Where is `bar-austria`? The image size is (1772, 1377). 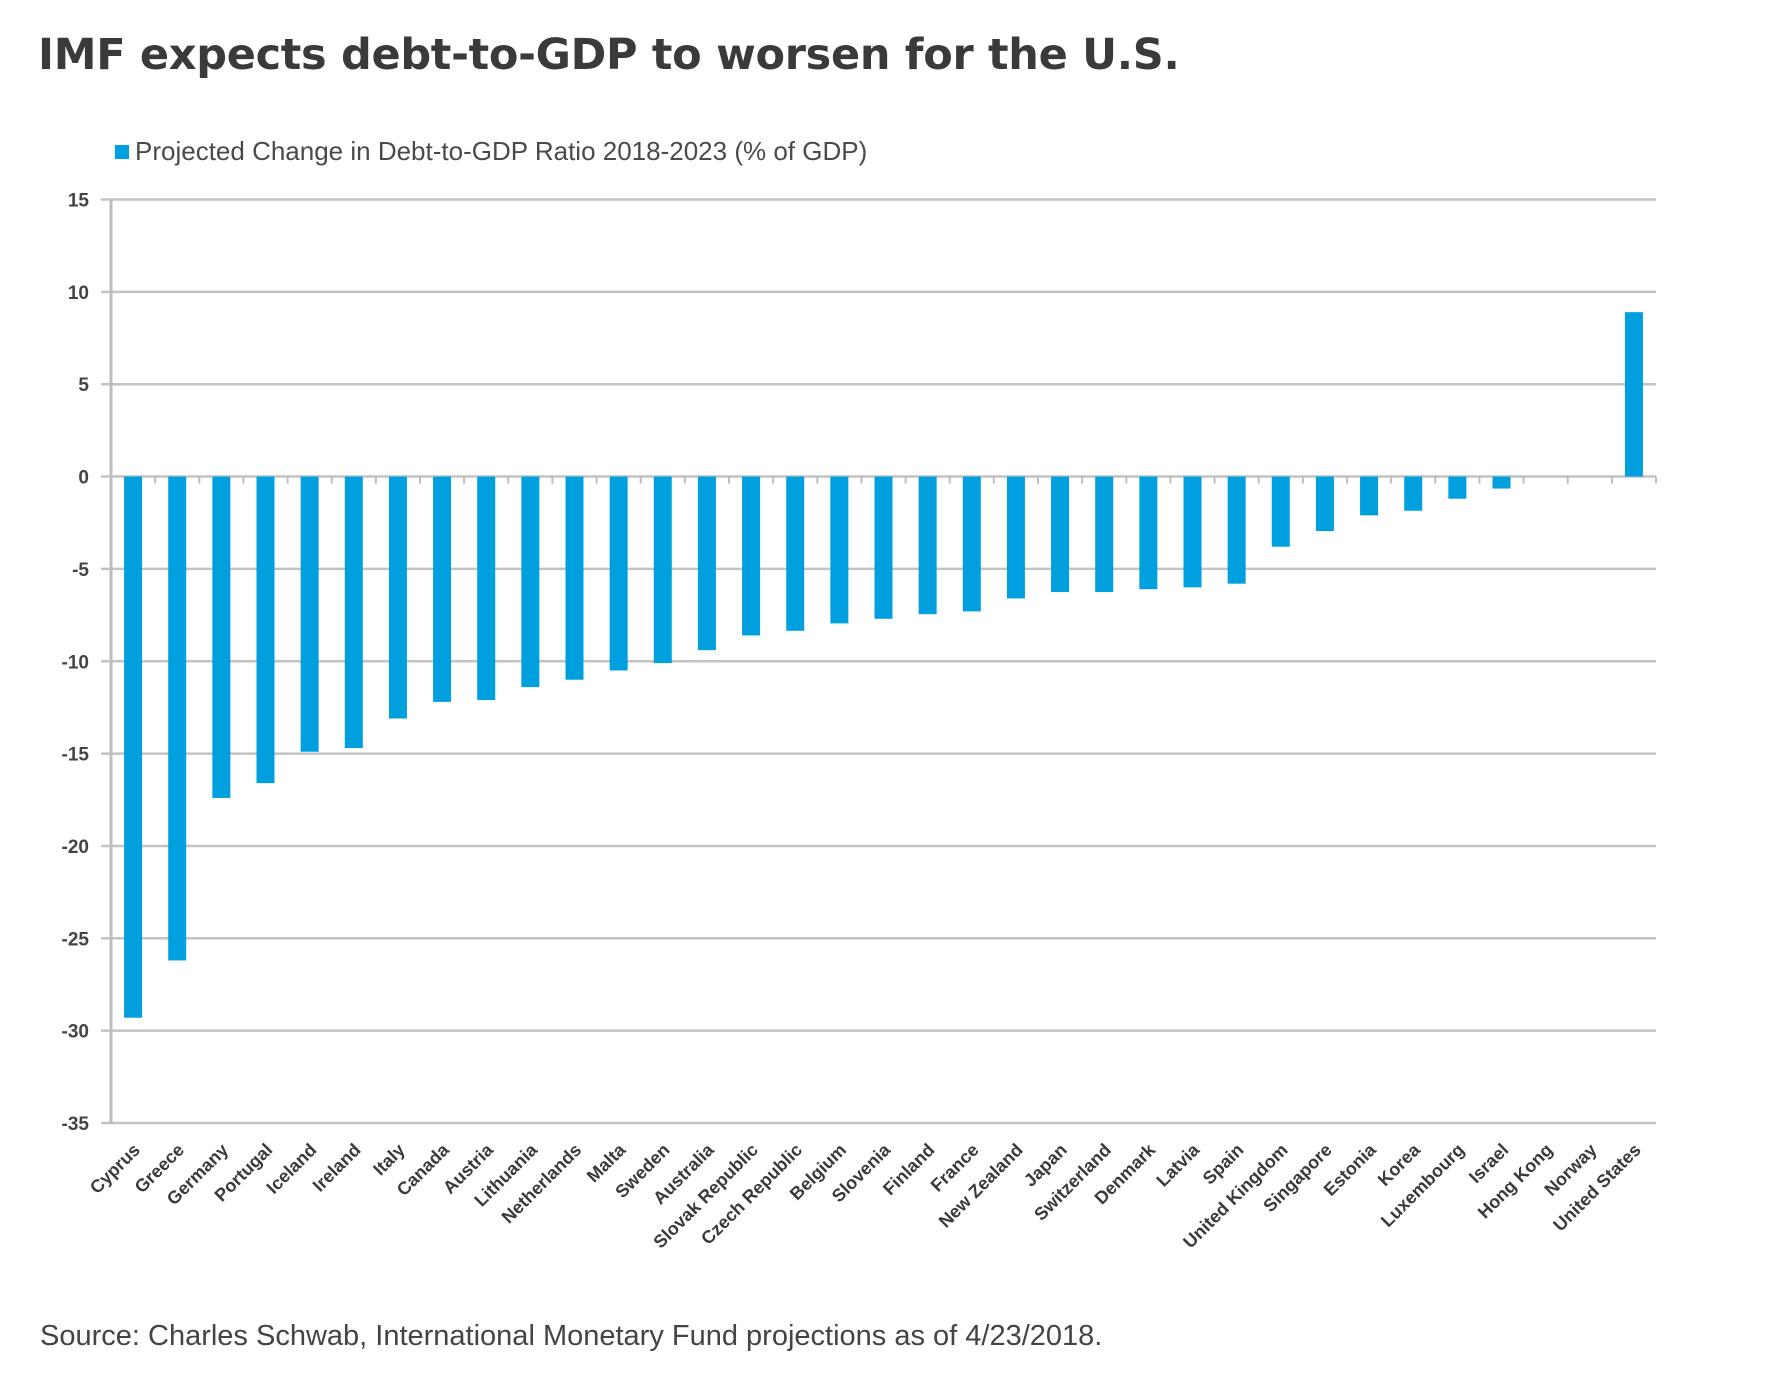 bar-austria is located at coordinates (486, 588).